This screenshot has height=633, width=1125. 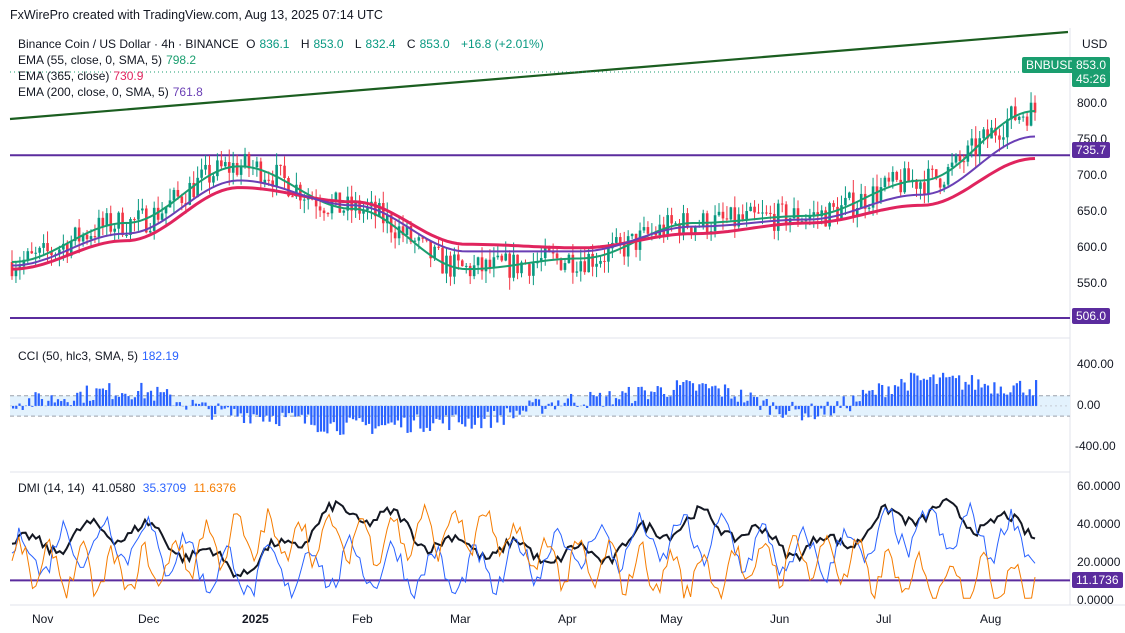 I want to click on symbol-badge: BNBUSD, so click(x=1051, y=65).